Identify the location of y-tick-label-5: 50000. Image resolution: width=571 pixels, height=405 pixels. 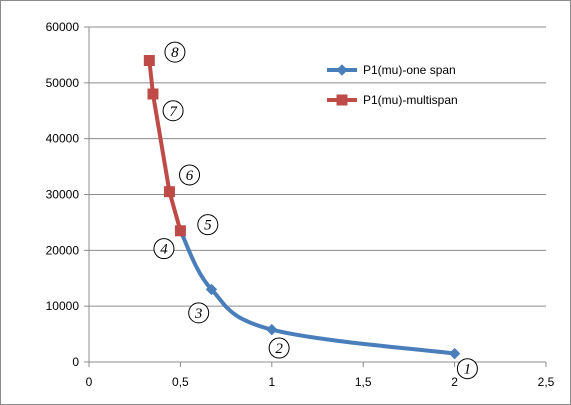
(63, 83).